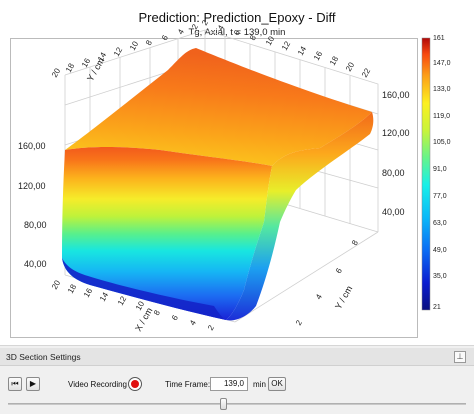 The image size is (474, 414). What do you see at coordinates (32, 146) in the screenshot?
I see `left-z-tick: 160,00` at bounding box center [32, 146].